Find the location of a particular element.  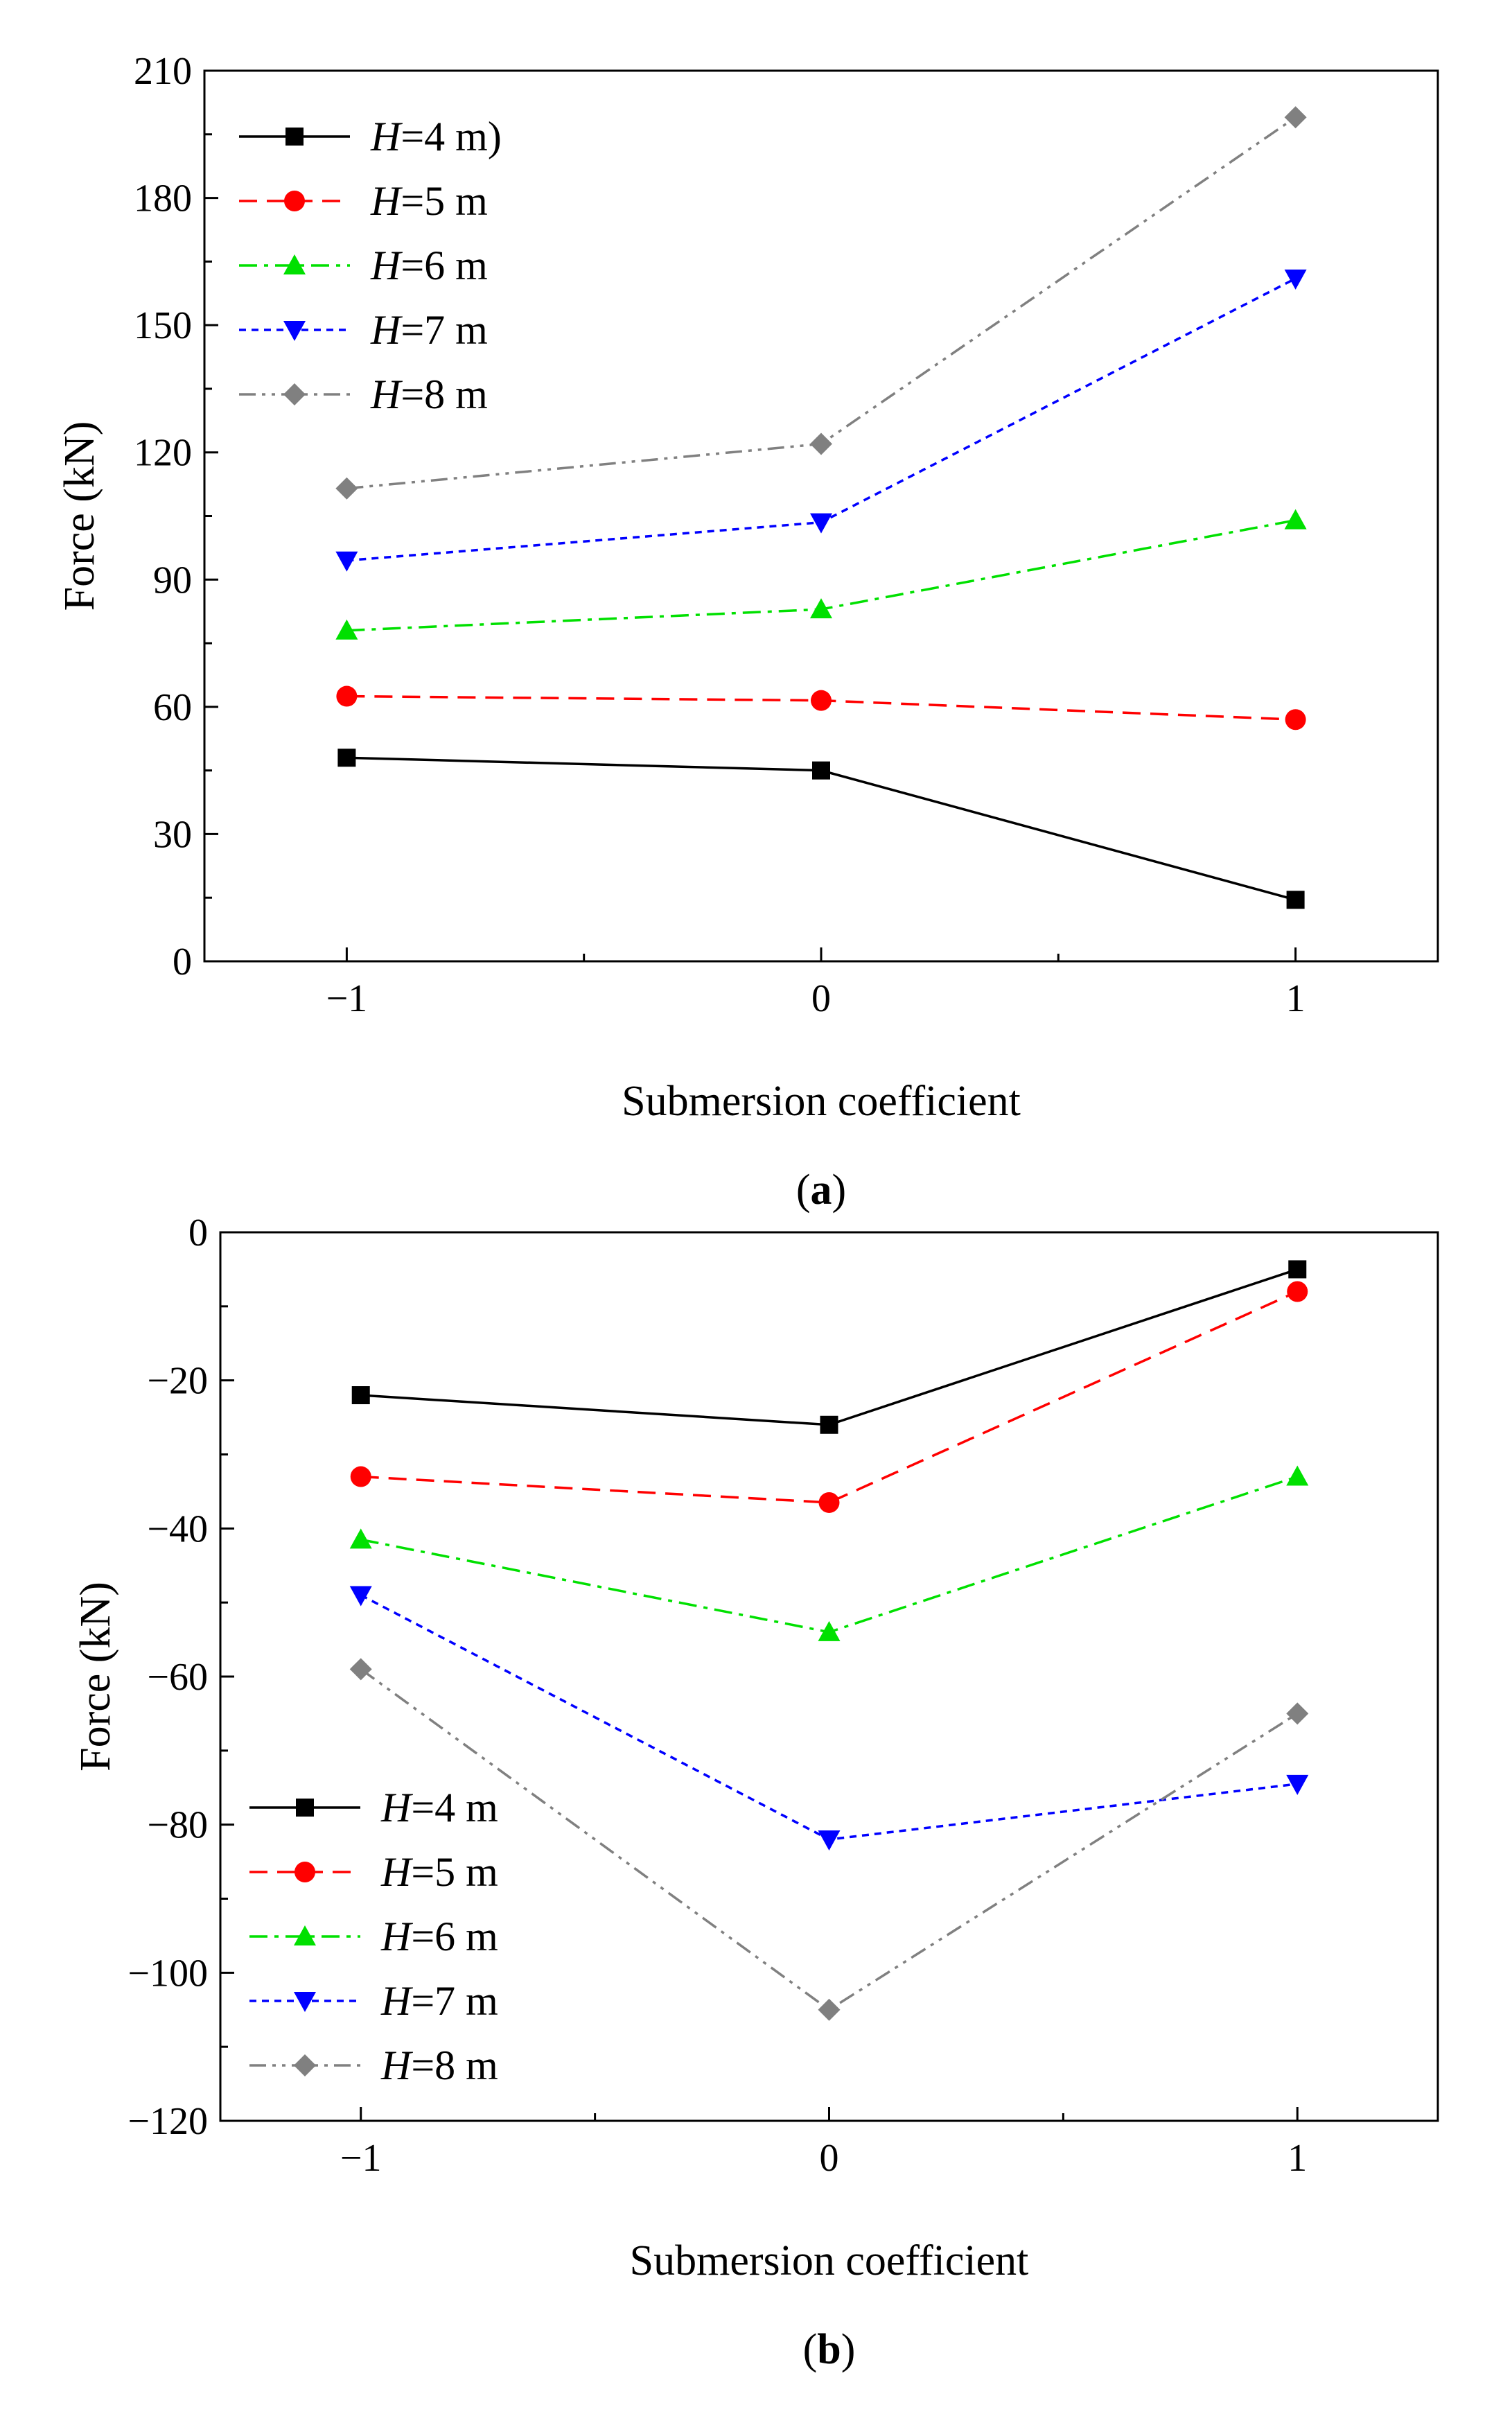

legend: H=4 m H=5 m H=6 m H=7 m H=8 m is located at coordinates (373, 1936).